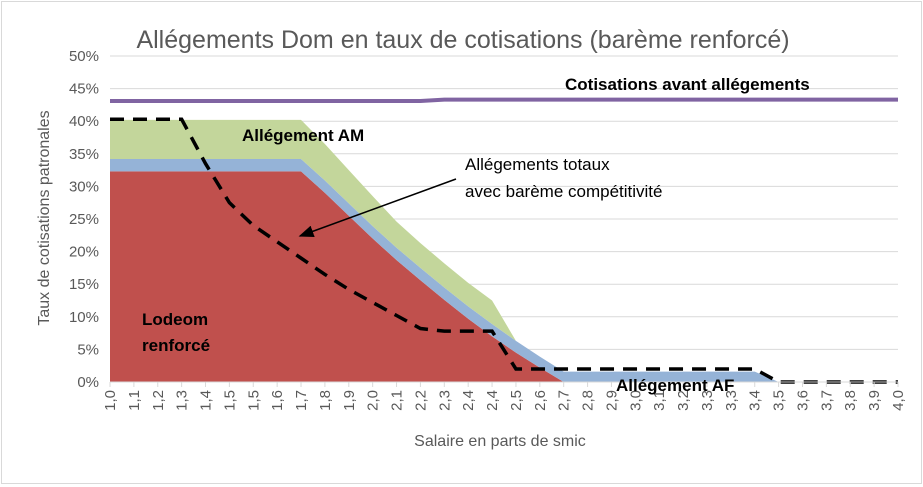 The image size is (923, 487). What do you see at coordinates (779, 400) in the screenshot?
I see `x-tick-label: 3,5` at bounding box center [779, 400].